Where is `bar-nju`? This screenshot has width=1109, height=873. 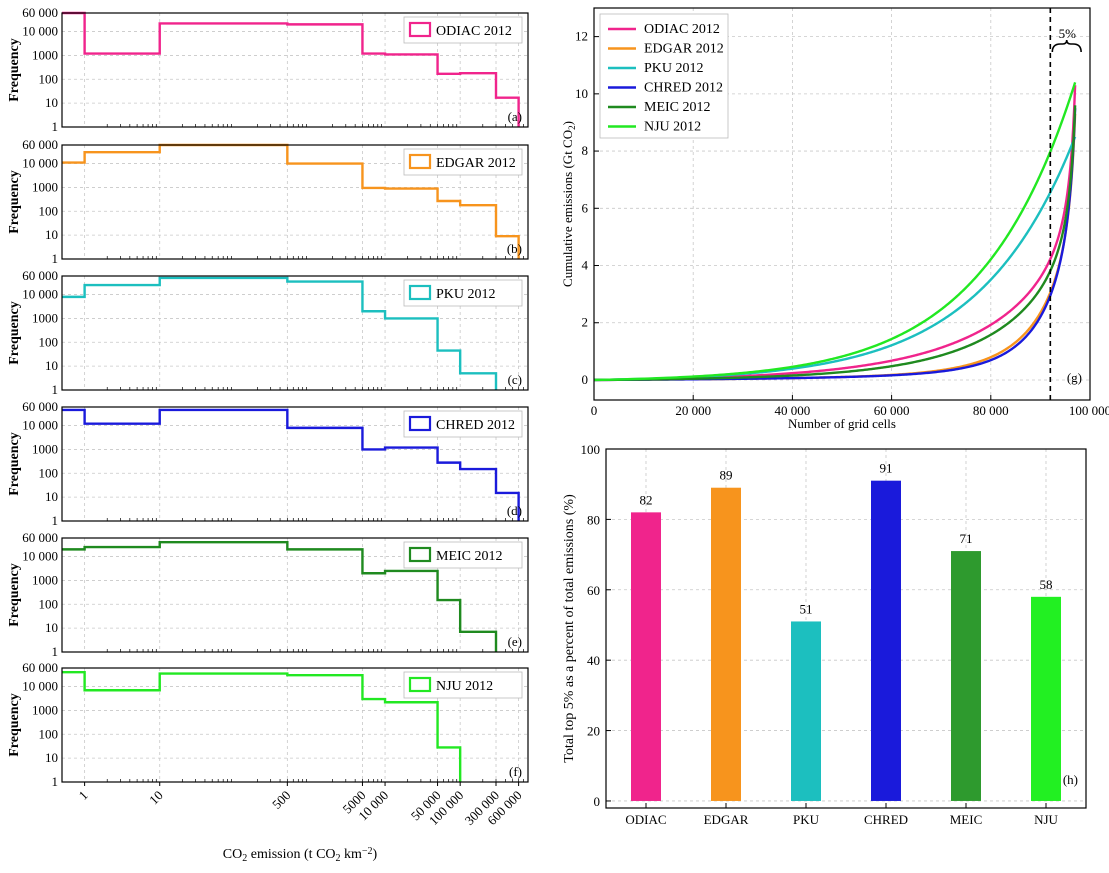
bar-nju is located at coordinates (1046, 698).